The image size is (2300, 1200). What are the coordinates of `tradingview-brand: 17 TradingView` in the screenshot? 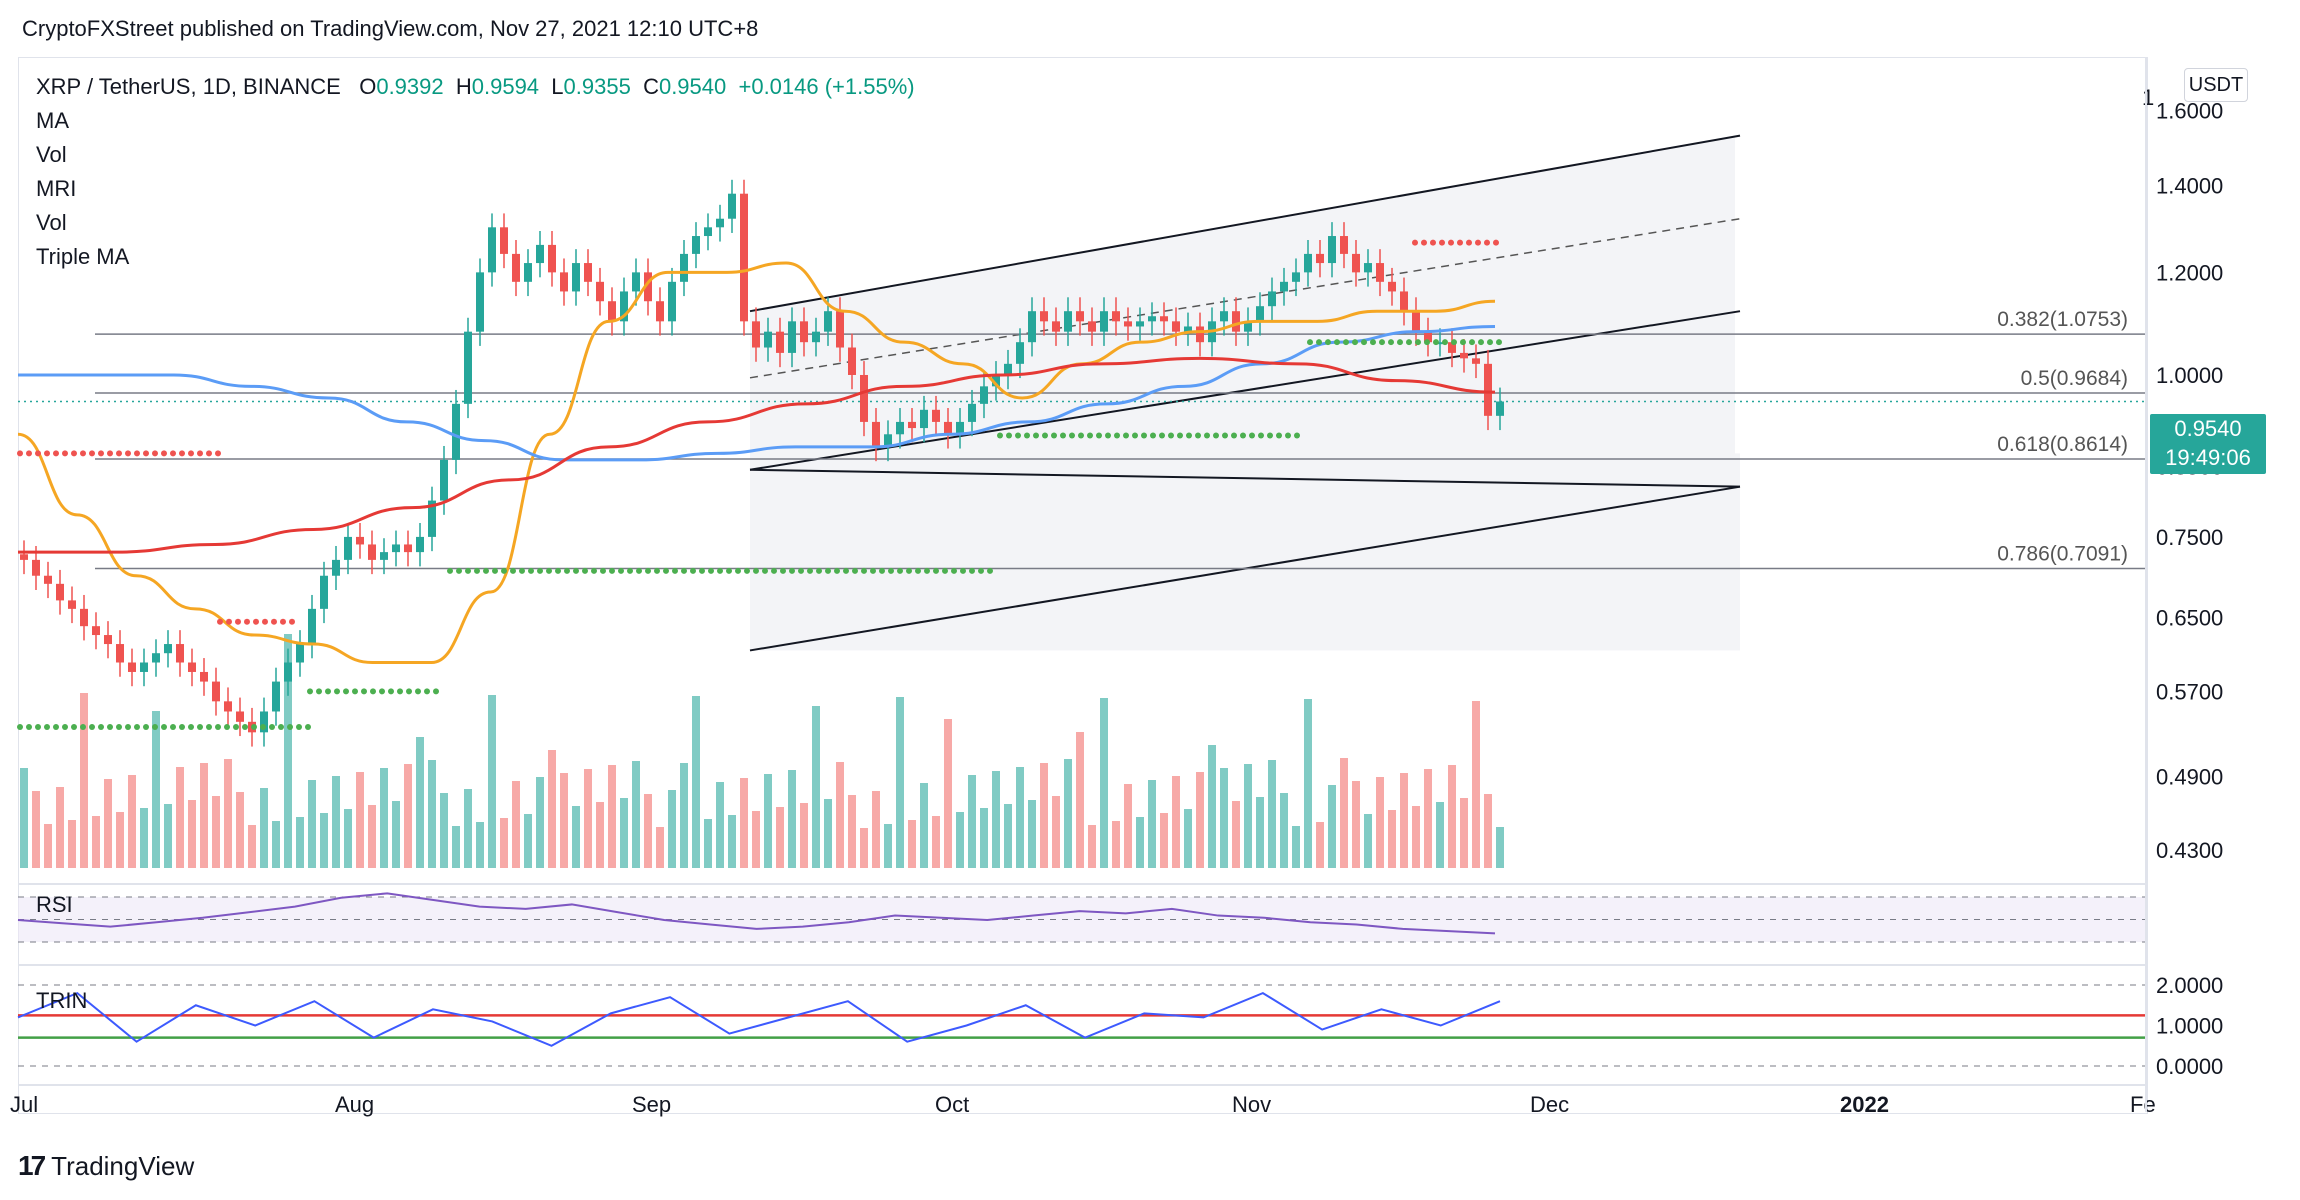 It's located at (106, 1166).